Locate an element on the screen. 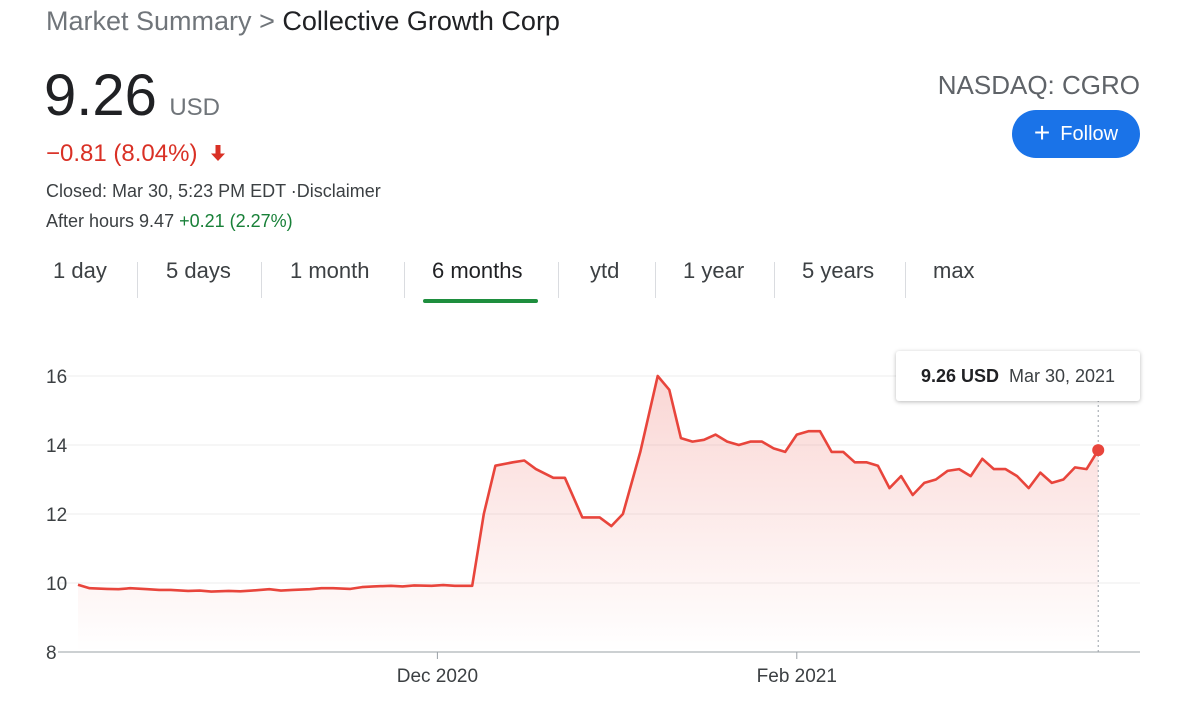 This screenshot has height=706, width=1200. y-tick-label: 14 is located at coordinates (57, 446).